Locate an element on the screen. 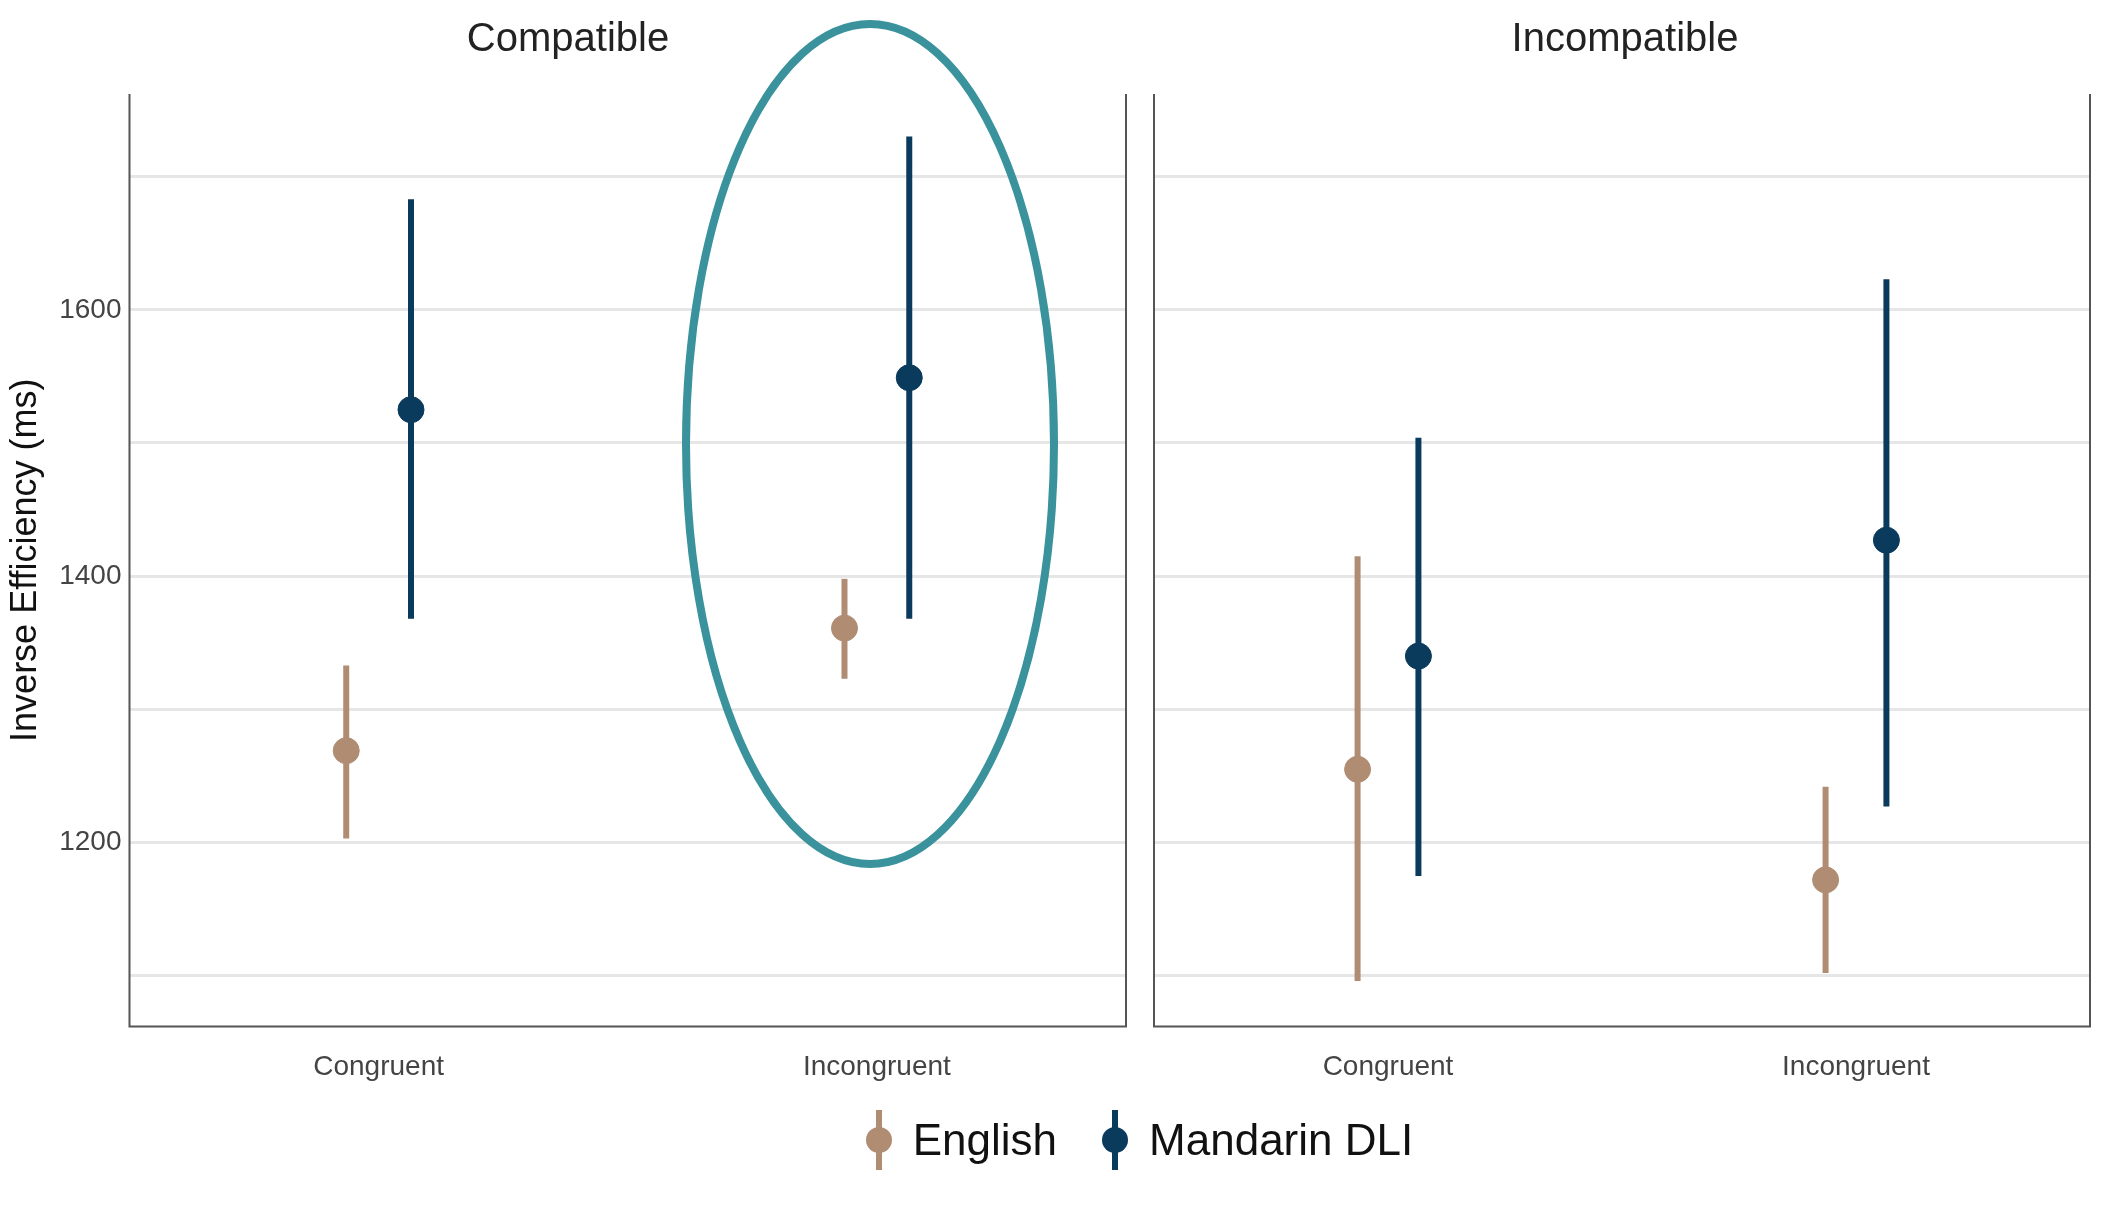  legend-label: English is located at coordinates (985, 1140).